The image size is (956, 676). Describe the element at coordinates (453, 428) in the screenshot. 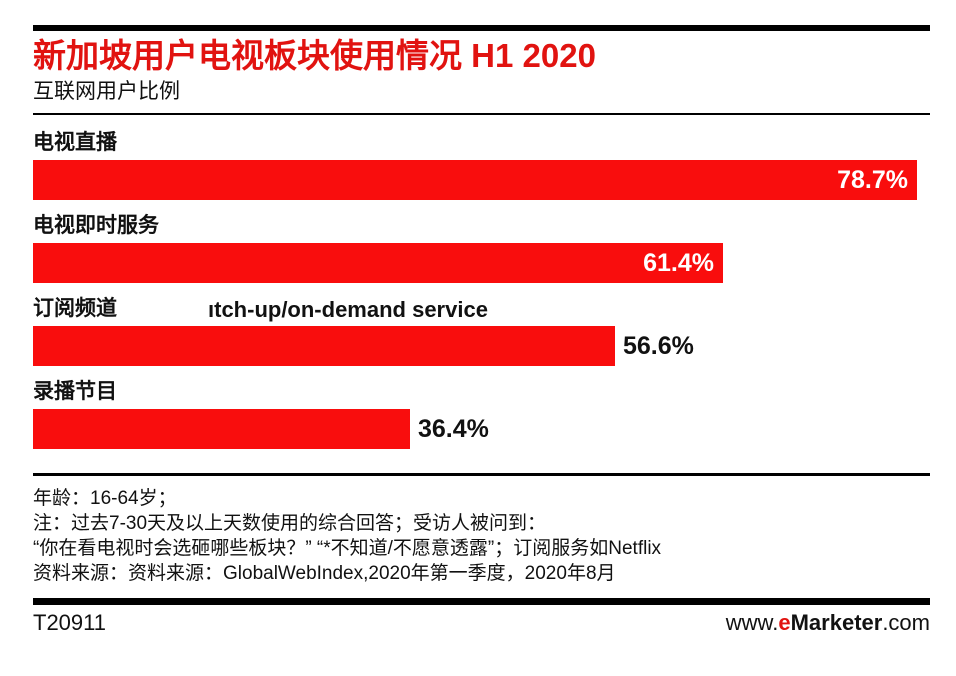

I see `value-label-recorded-shows: 36.4%` at that location.